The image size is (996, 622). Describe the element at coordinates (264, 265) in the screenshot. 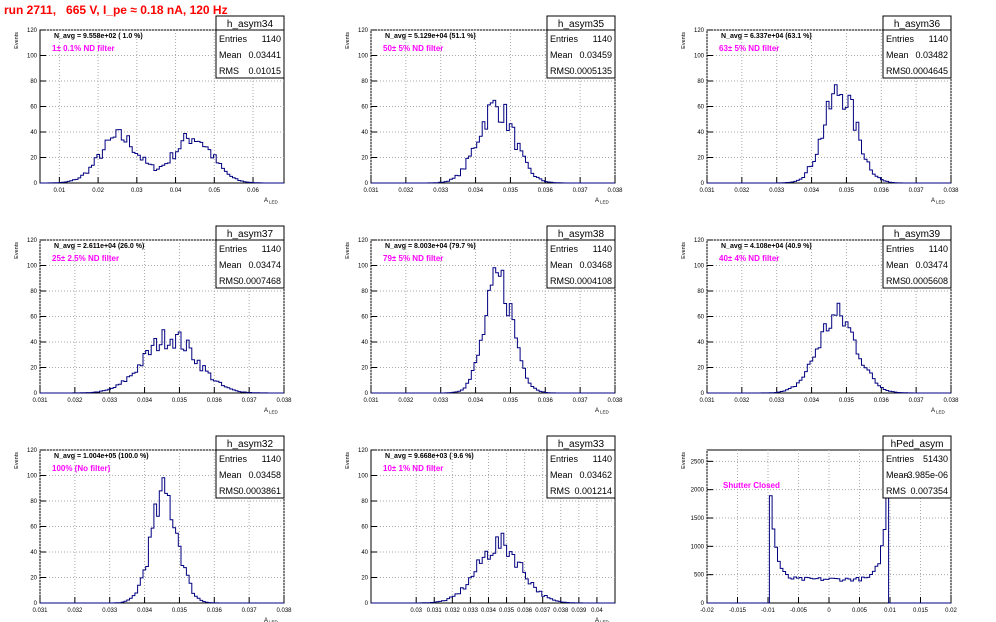

I see `stats-value: 0.03474` at that location.